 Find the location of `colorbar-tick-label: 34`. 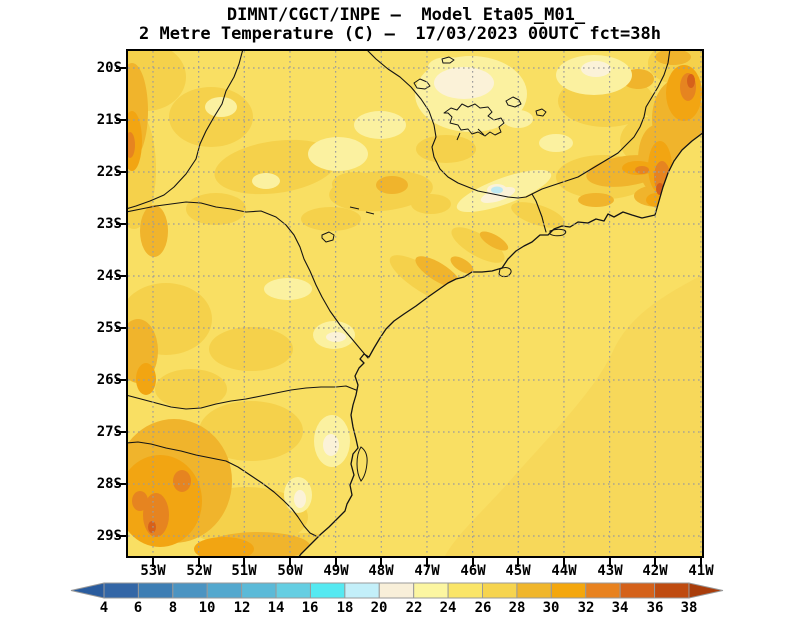

colorbar-tick-label: 34 is located at coordinates (620, 608).